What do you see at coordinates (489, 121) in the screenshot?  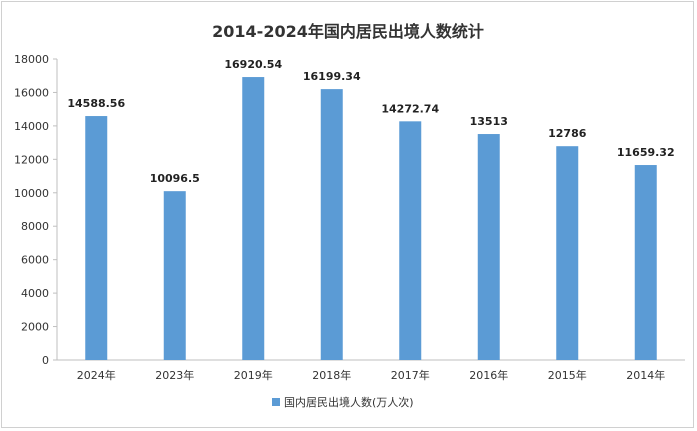 I see `data-label: 13513` at bounding box center [489, 121].